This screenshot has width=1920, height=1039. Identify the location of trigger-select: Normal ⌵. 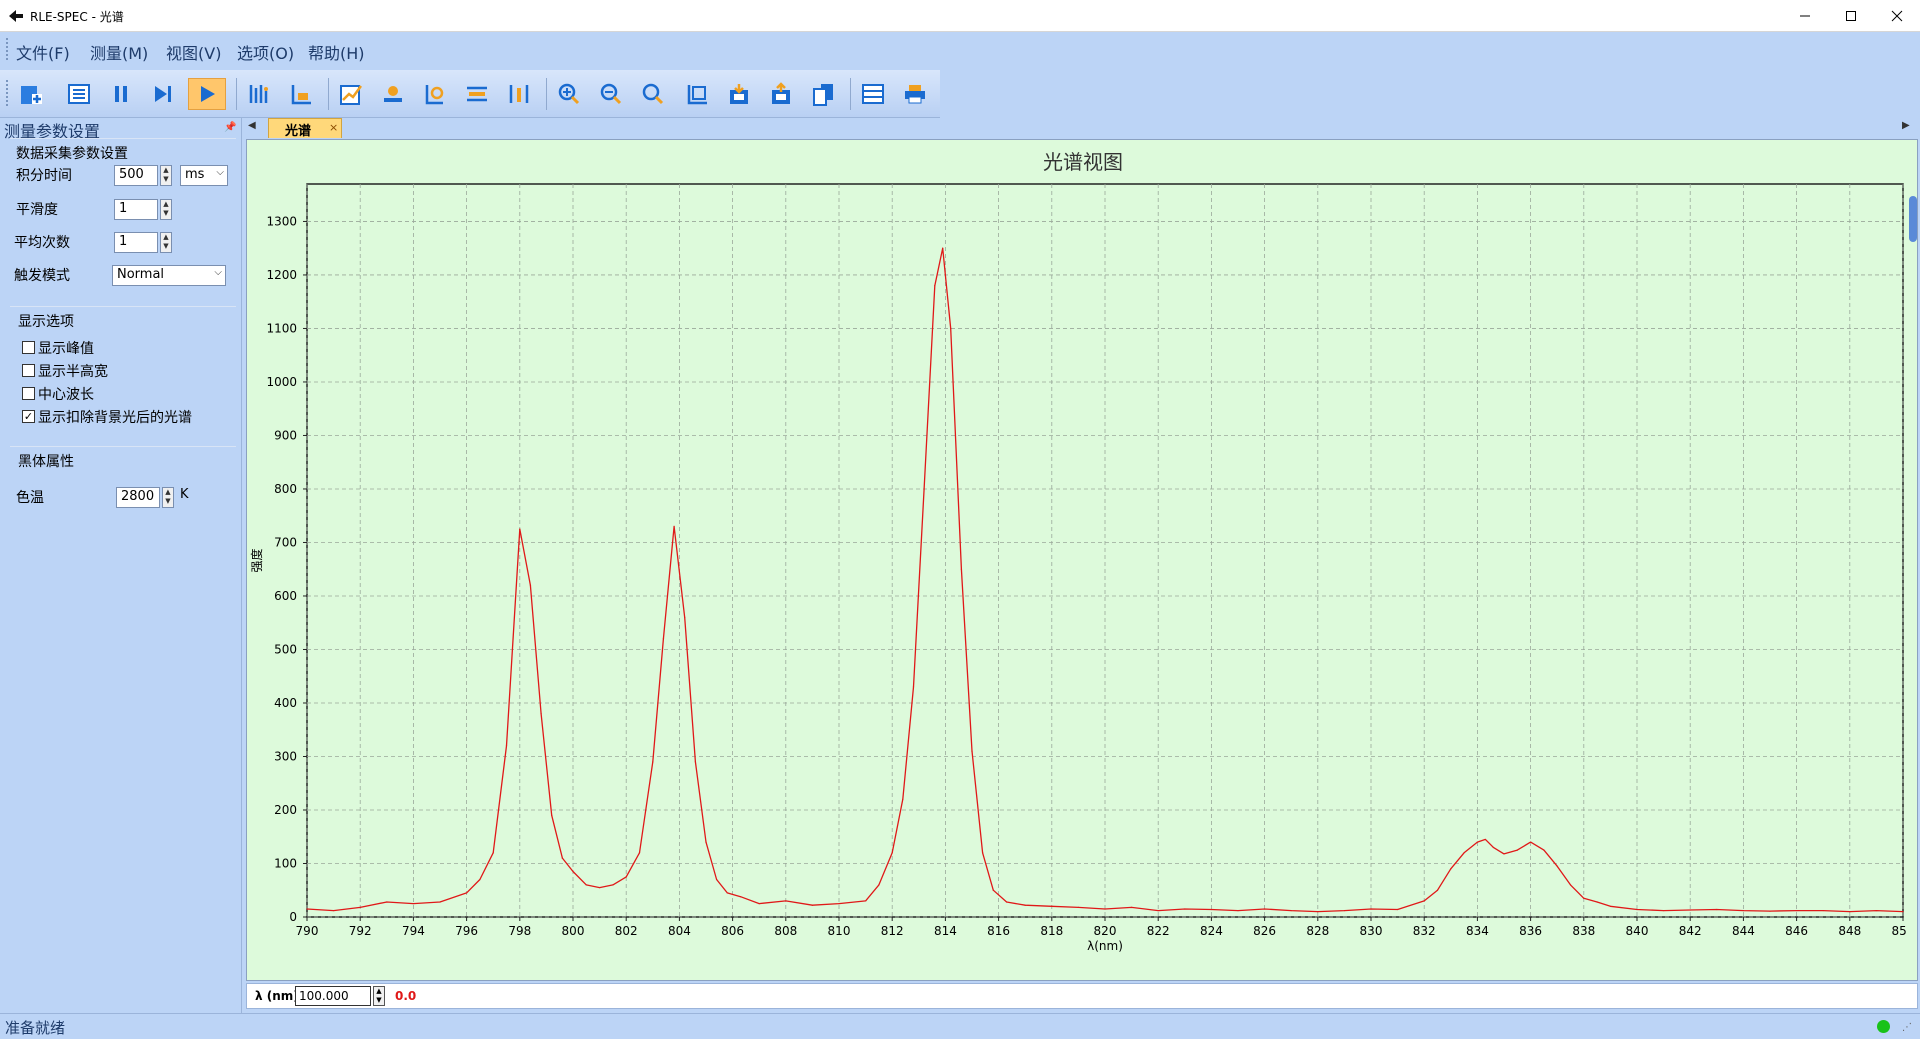
(169, 275).